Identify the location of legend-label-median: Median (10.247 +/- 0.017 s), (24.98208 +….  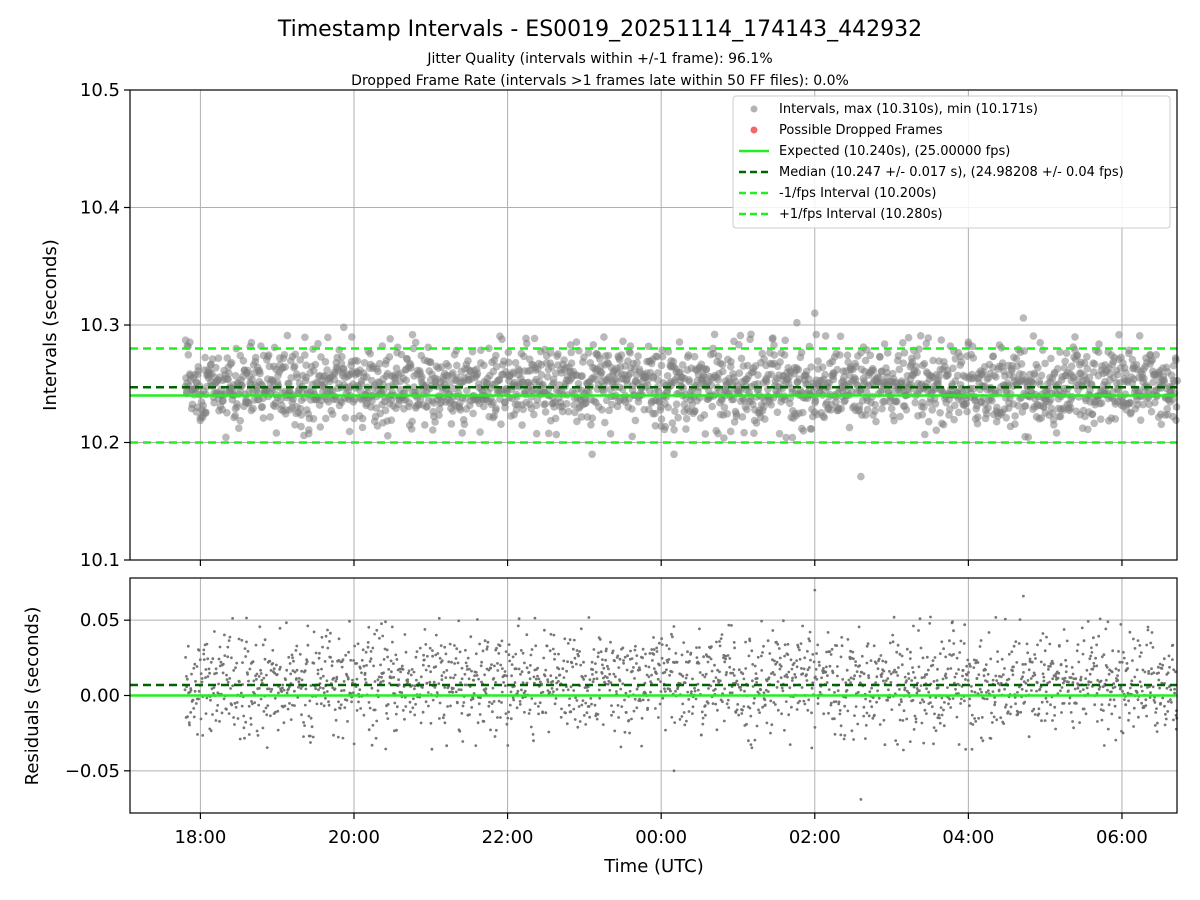
(951, 172).